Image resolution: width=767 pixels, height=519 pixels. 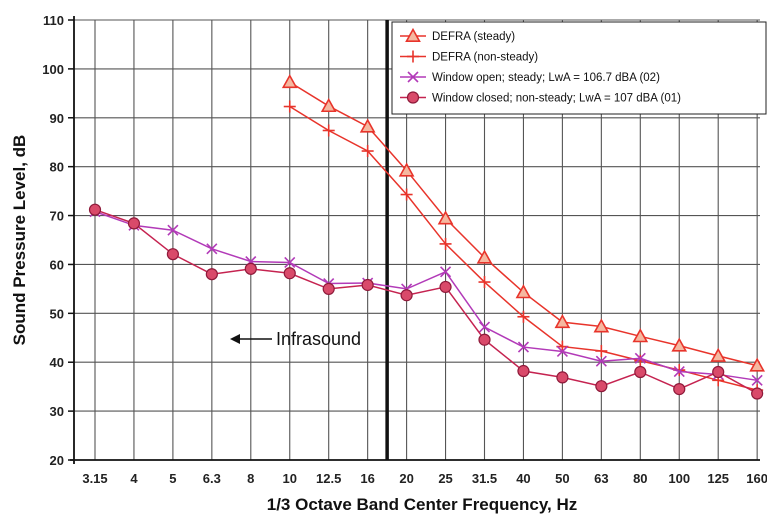 What do you see at coordinates (469, 57) in the screenshot?
I see `legend-item: DEFRA (non-steady)` at bounding box center [469, 57].